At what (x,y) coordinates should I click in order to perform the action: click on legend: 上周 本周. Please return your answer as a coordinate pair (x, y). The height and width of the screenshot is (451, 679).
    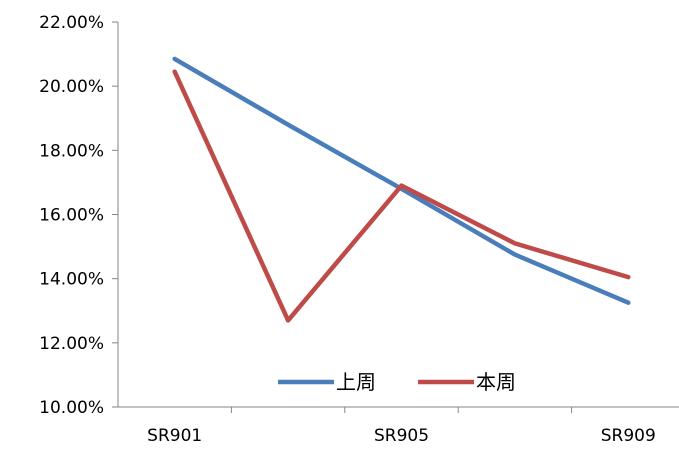
    Looking at the image, I should click on (397, 382).